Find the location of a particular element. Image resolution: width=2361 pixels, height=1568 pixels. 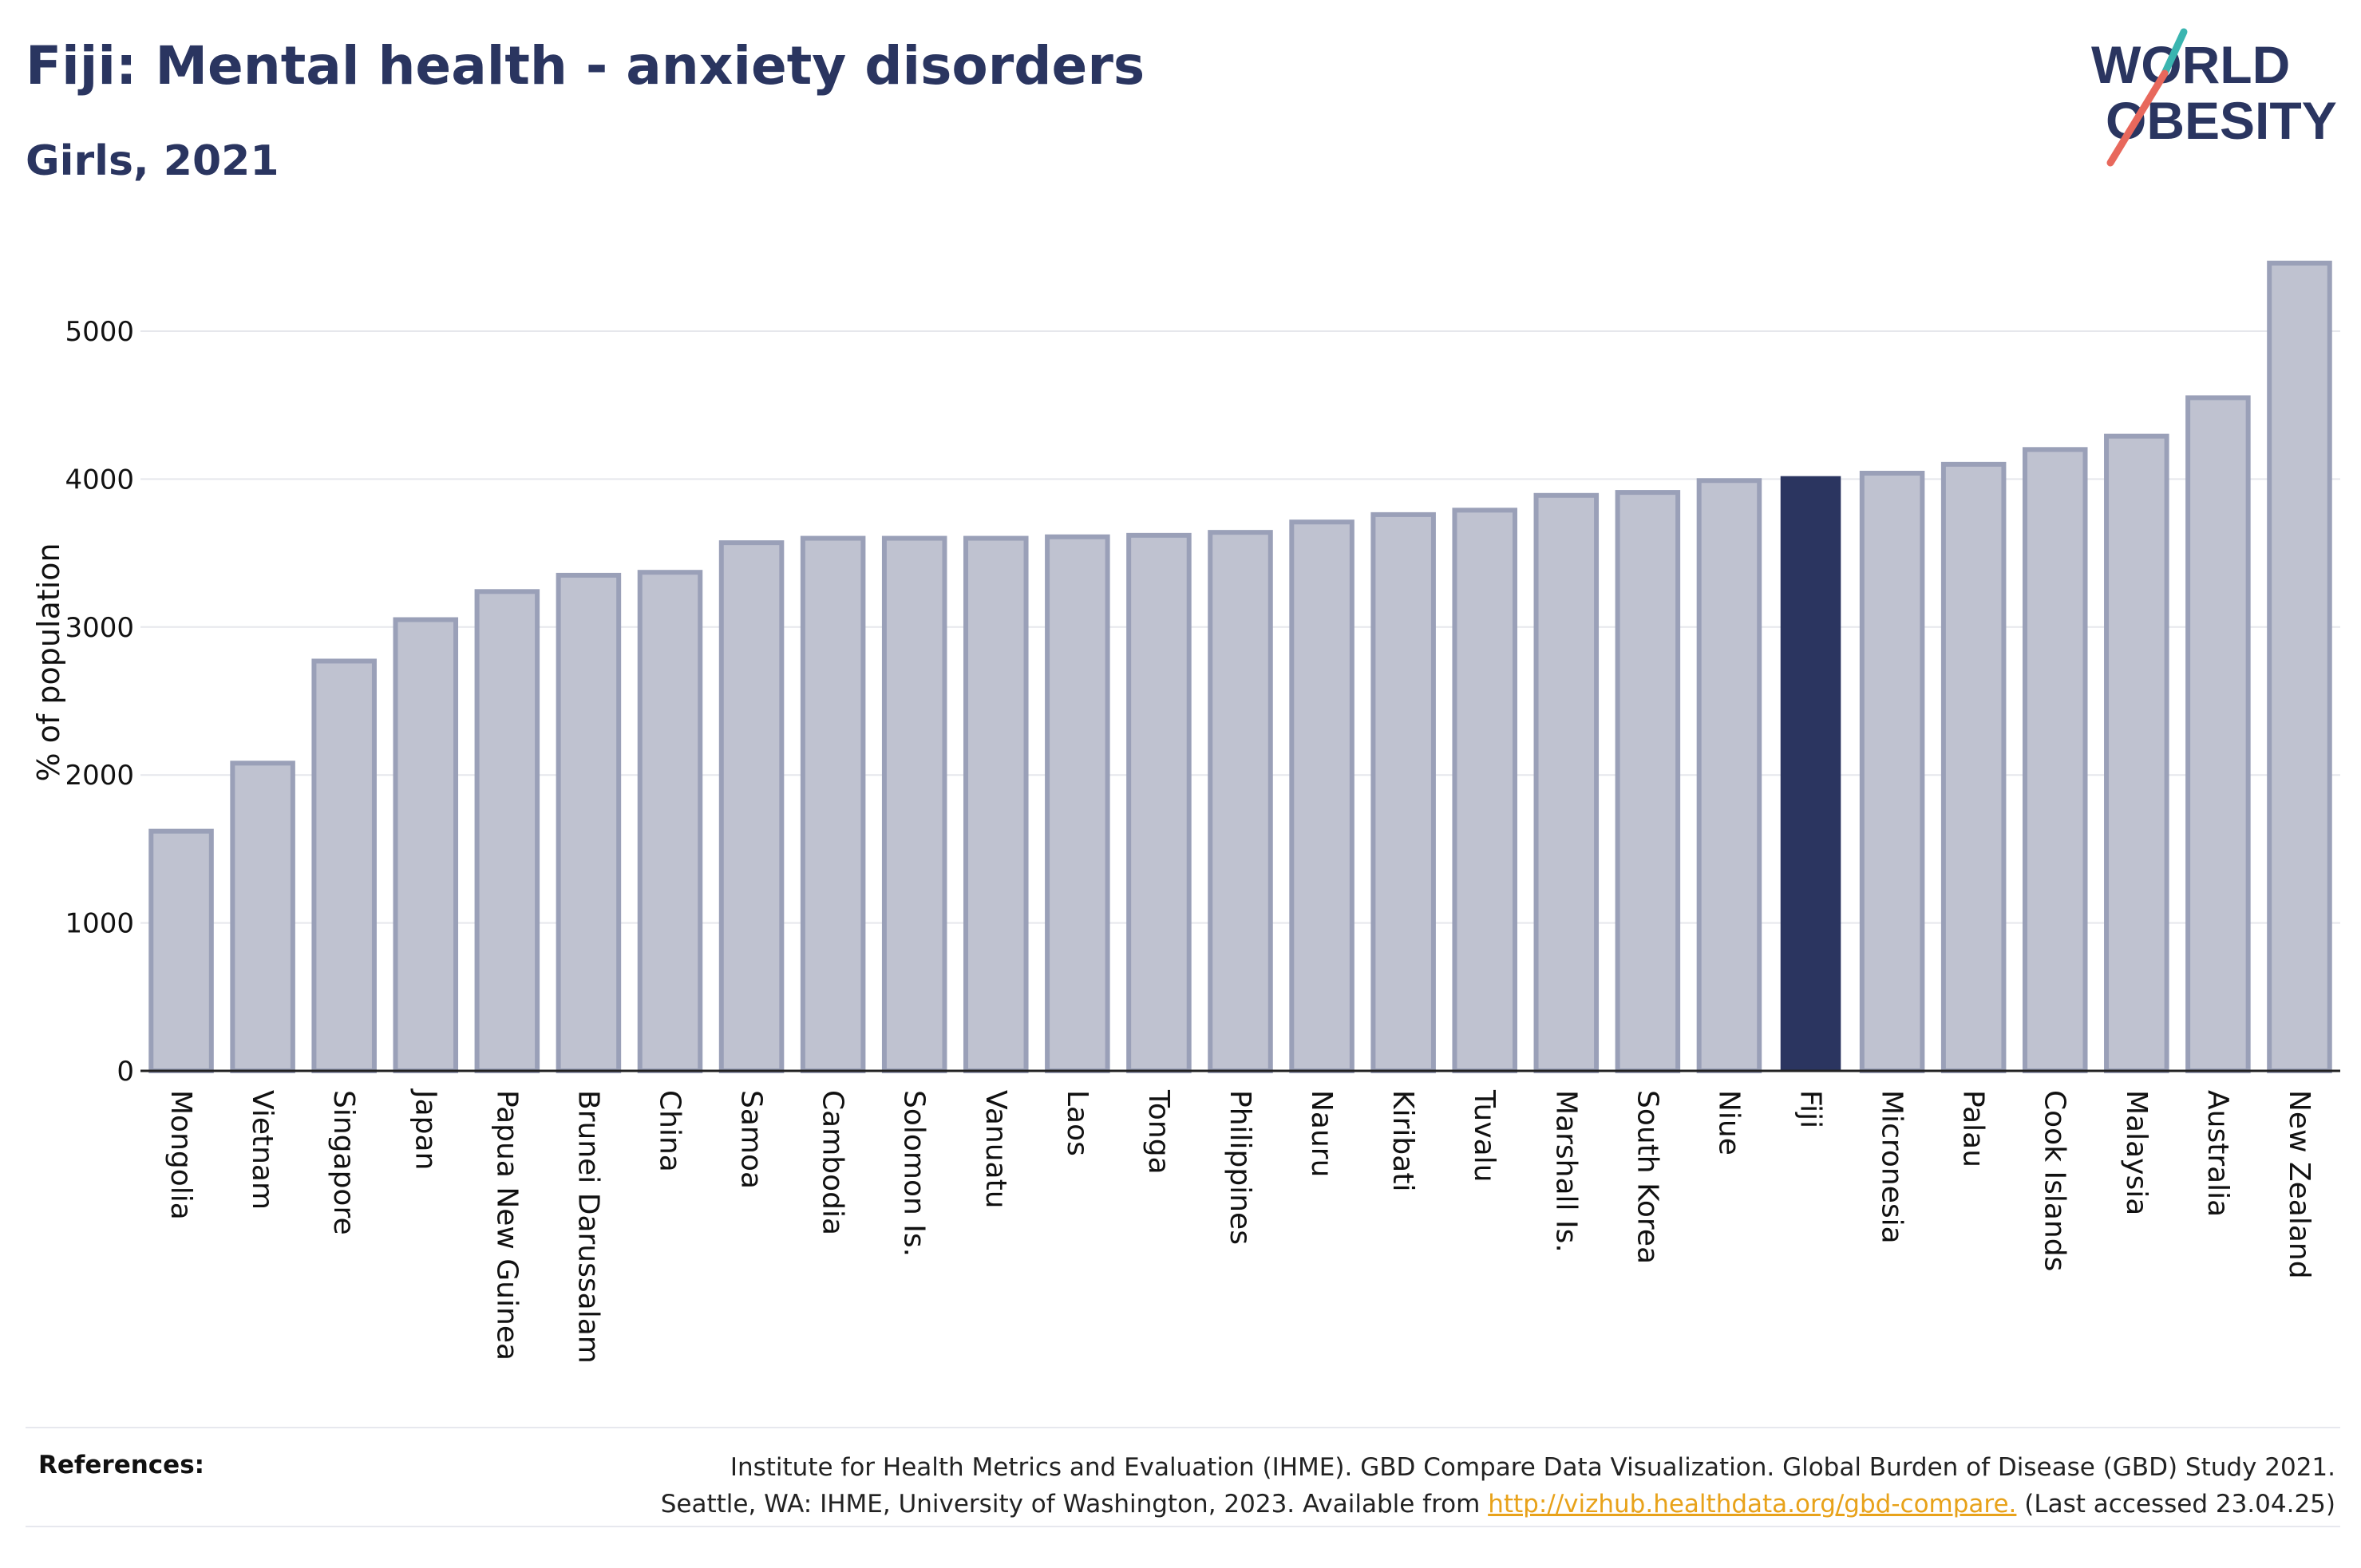

x-tick-label: Cambodia is located at coordinates (833, 1162).